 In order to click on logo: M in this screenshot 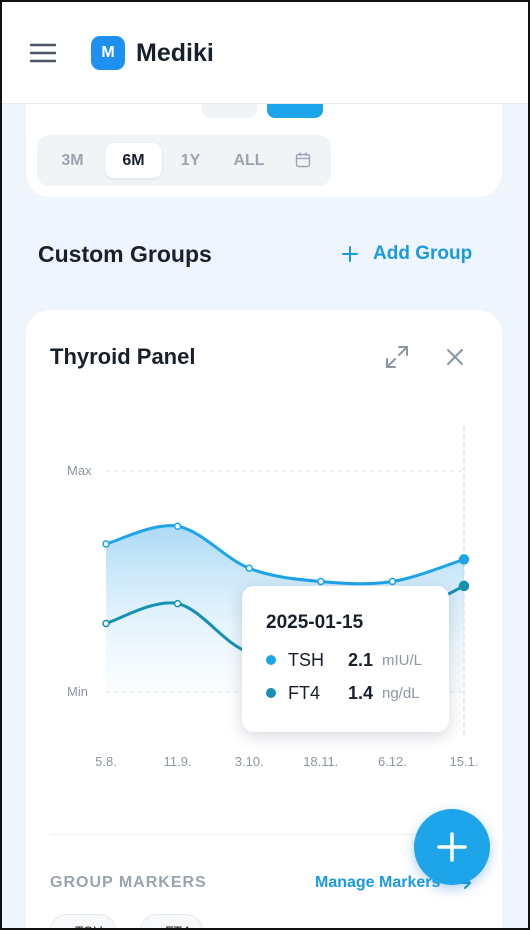, I will do `click(108, 53)`.